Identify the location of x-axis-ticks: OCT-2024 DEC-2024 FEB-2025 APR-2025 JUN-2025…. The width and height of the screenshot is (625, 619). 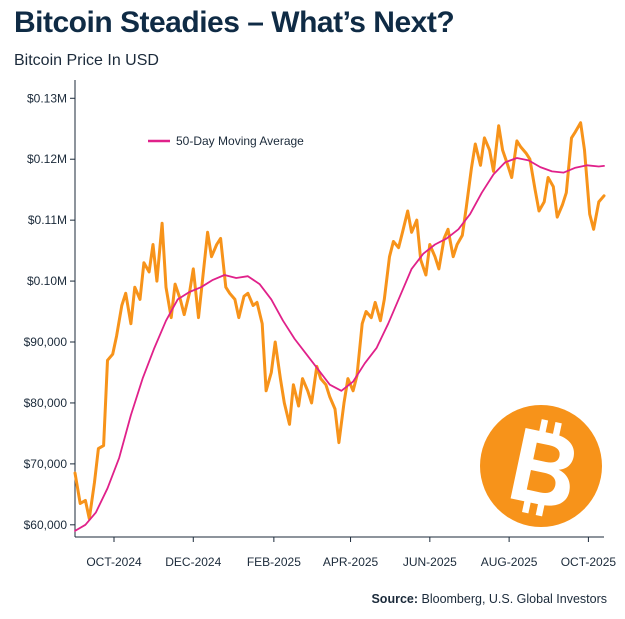
(351, 553).